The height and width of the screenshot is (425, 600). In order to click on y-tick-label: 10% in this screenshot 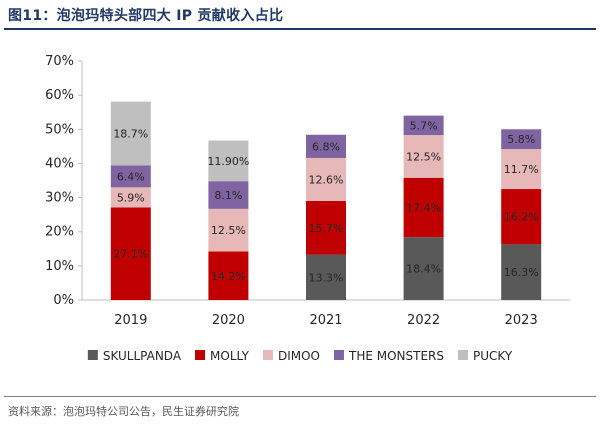, I will do `click(59, 266)`.